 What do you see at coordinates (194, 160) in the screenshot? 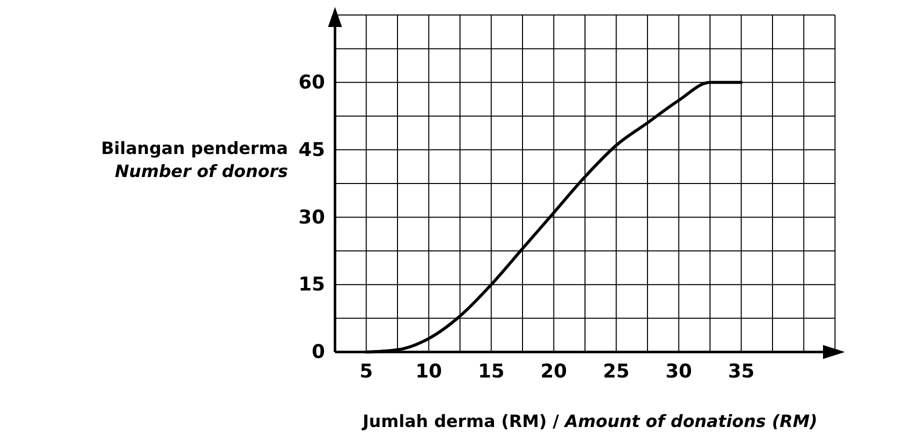
I see `y-axis-title: Bilangan penderma Number of donors` at bounding box center [194, 160].